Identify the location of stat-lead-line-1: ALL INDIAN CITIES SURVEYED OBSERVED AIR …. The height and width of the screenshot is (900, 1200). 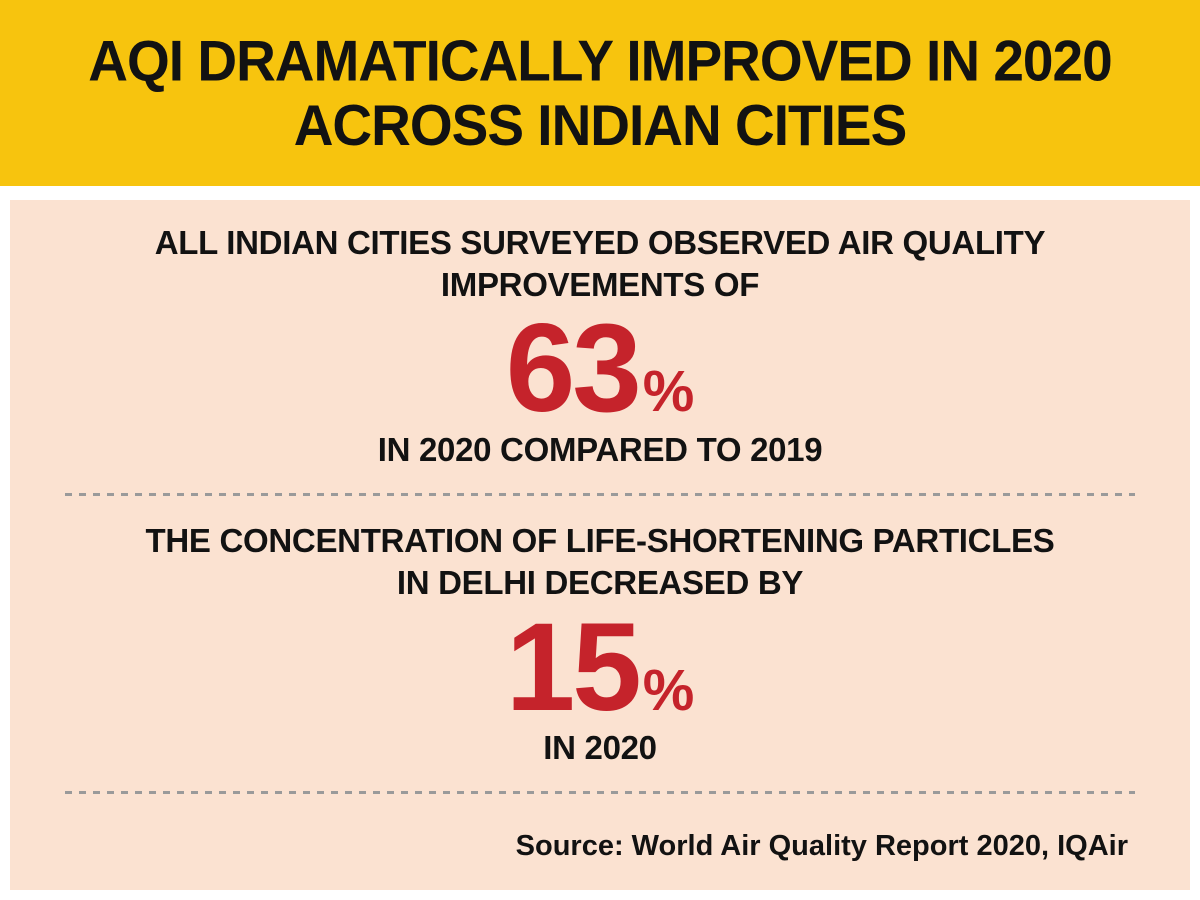
(600, 242).